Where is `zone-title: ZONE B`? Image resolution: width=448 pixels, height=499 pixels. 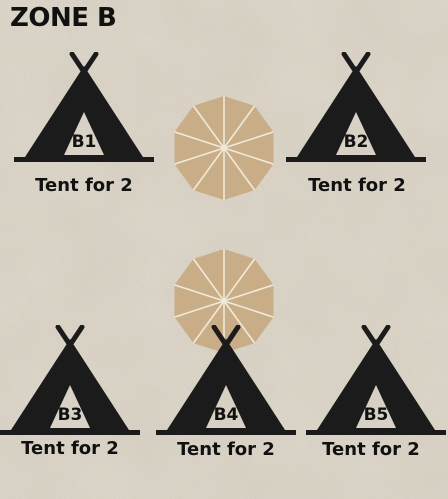 zone-title: ZONE B is located at coordinates (63, 18).